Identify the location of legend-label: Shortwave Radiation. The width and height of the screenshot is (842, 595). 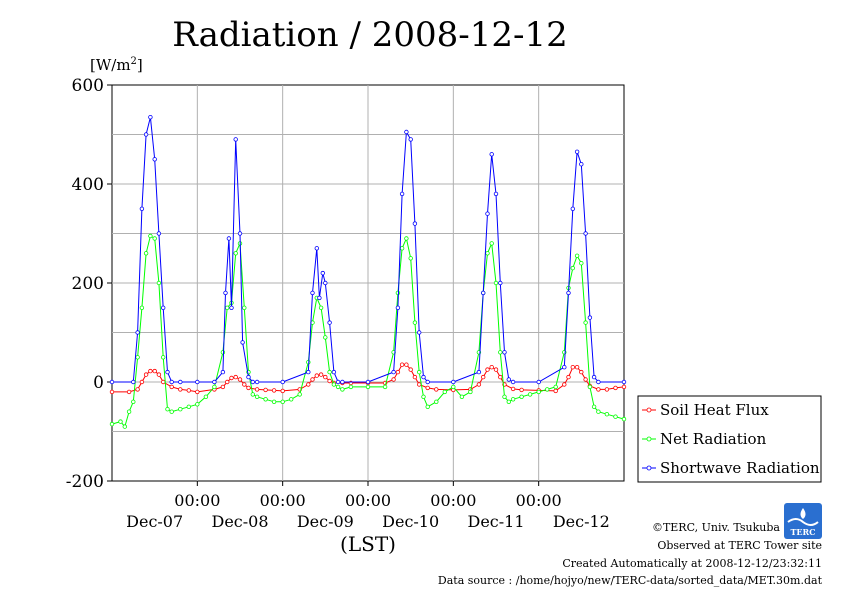
(740, 468).